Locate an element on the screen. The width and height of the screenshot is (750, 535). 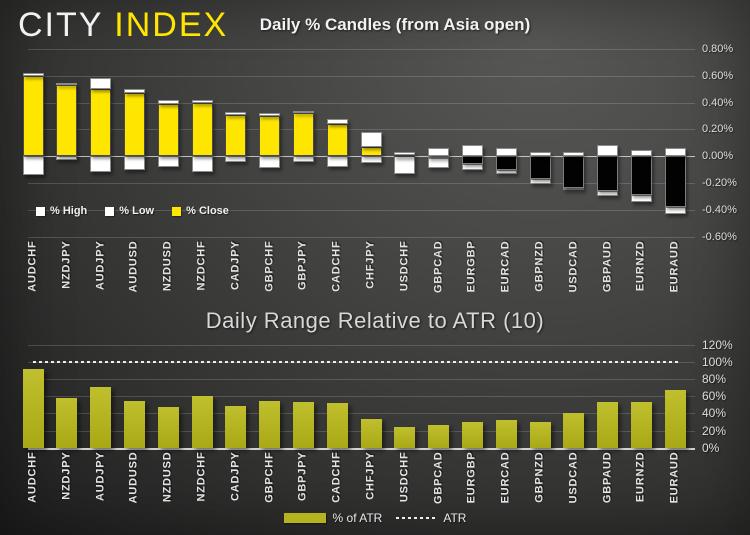
y-axis-tick-label: -0.40% is located at coordinates (719, 209).